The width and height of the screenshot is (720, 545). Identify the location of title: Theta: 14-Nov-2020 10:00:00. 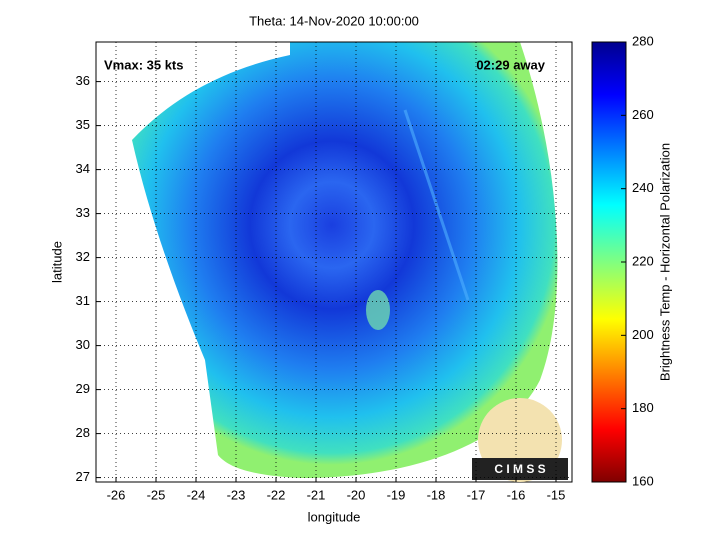
(334, 20).